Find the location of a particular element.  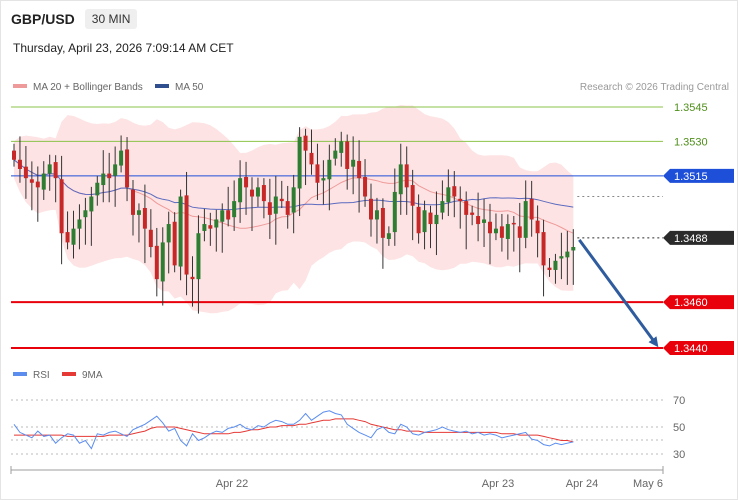

level-label: 1.3530 is located at coordinates (691, 142).